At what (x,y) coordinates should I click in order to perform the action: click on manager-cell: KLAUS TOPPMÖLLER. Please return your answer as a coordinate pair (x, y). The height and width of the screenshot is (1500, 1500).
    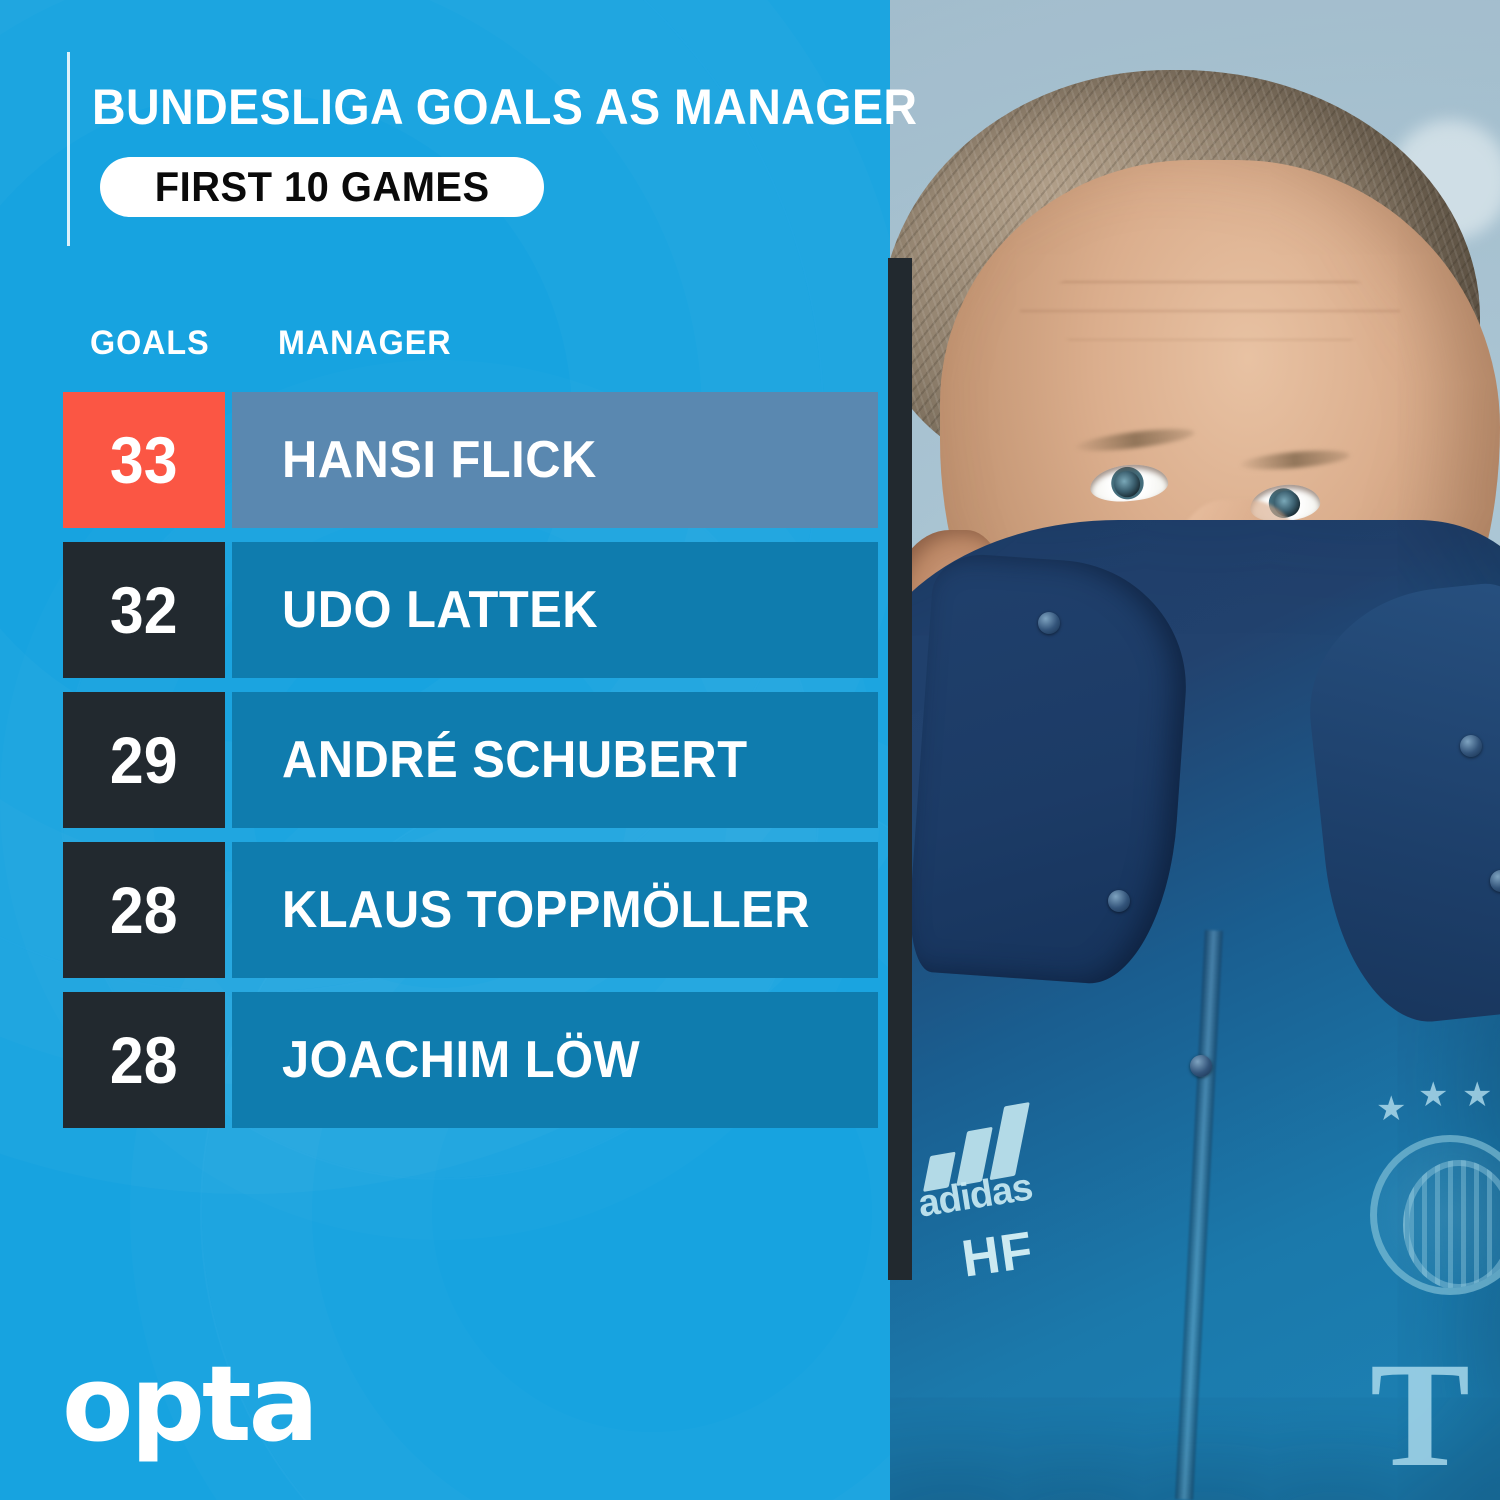
    Looking at the image, I should click on (555, 910).